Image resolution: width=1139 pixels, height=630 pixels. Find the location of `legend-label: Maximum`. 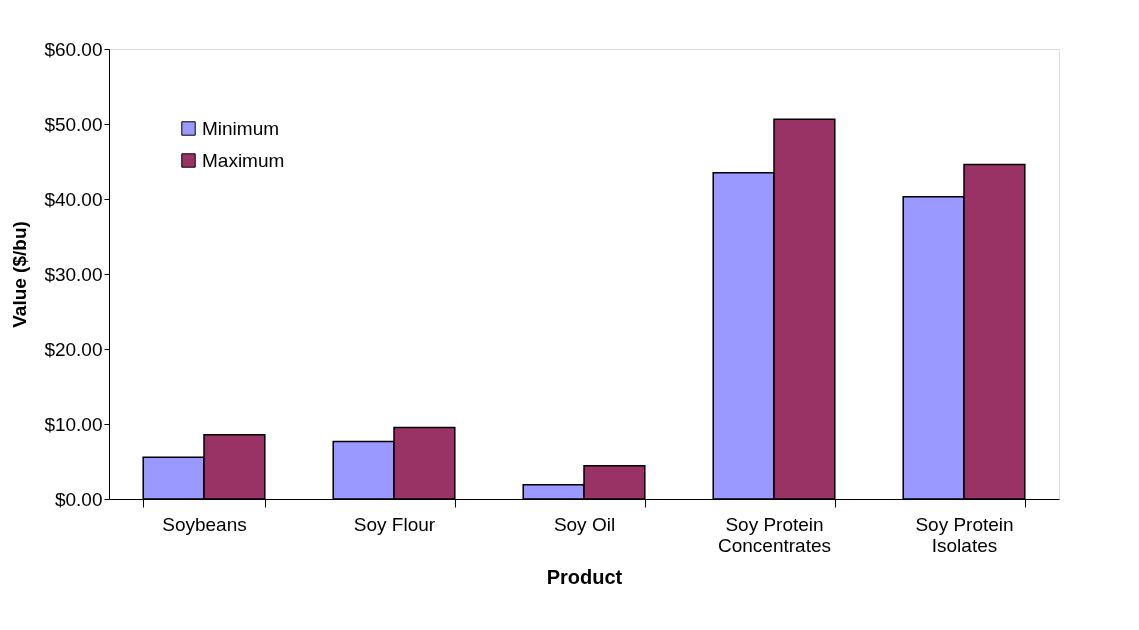

legend-label: Maximum is located at coordinates (243, 160).